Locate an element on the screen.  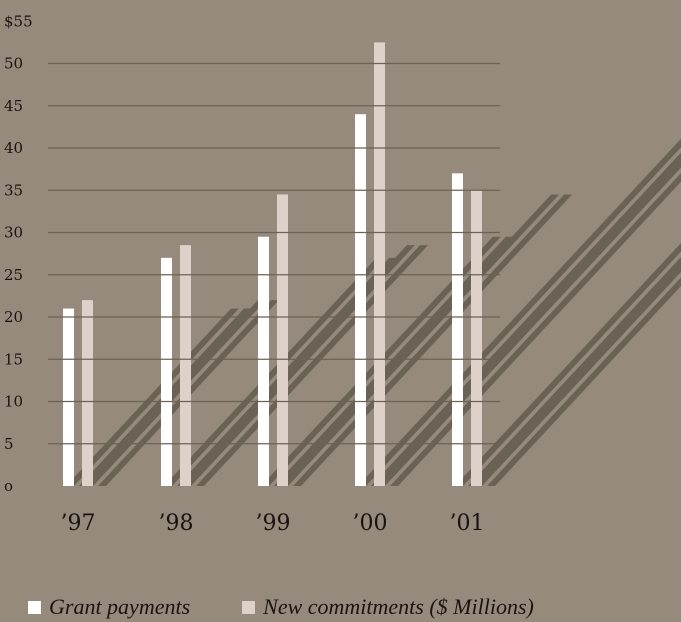
y-tick-label: 40 is located at coordinates (13, 148).